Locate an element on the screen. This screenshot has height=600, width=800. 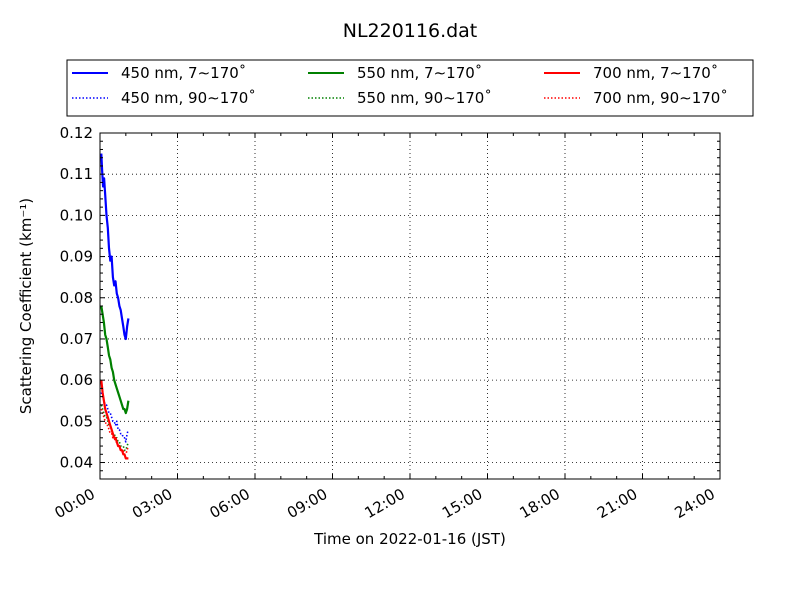
series-group is located at coordinates (115, 306).